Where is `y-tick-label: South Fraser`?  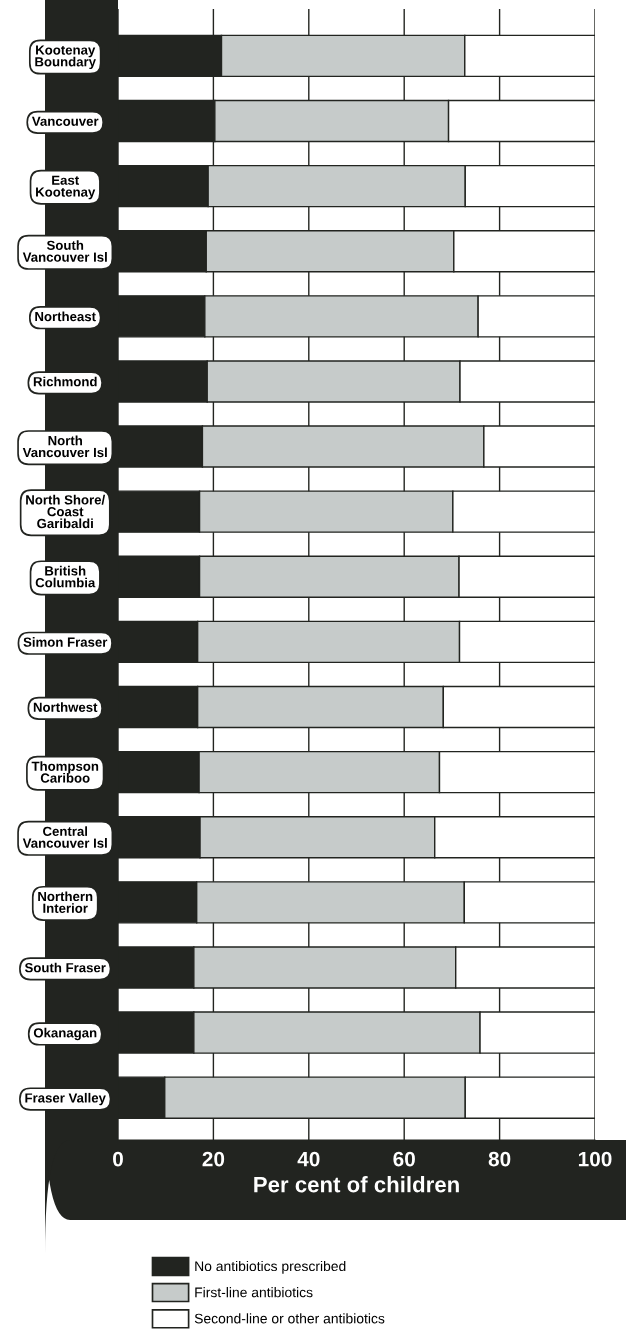
y-tick-label: South Fraser is located at coordinates (65, 967).